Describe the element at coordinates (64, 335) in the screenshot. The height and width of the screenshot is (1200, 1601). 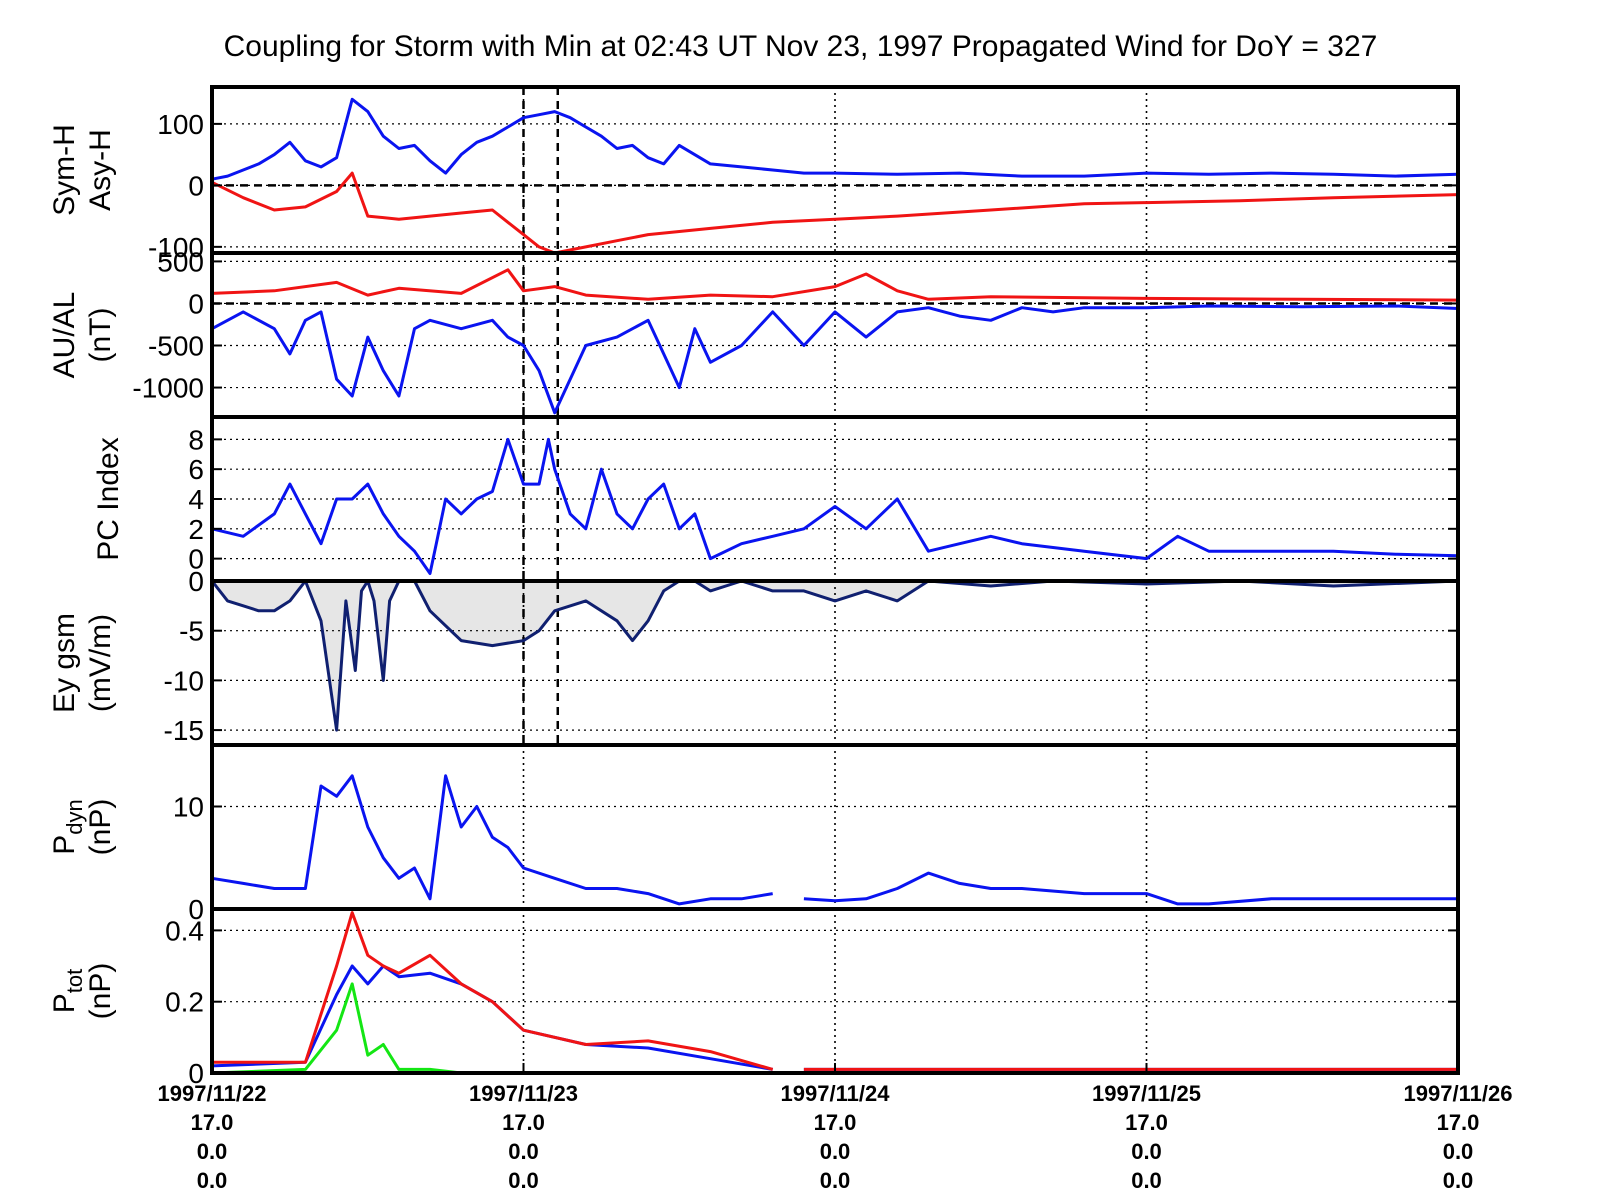
I see `y-axis-label: AU/AL` at that location.